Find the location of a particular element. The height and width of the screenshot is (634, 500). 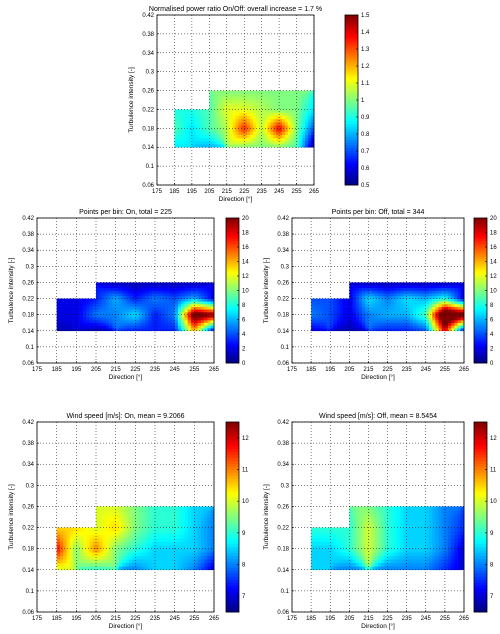

x-axis-label: Direction [°] is located at coordinates (378, 626).